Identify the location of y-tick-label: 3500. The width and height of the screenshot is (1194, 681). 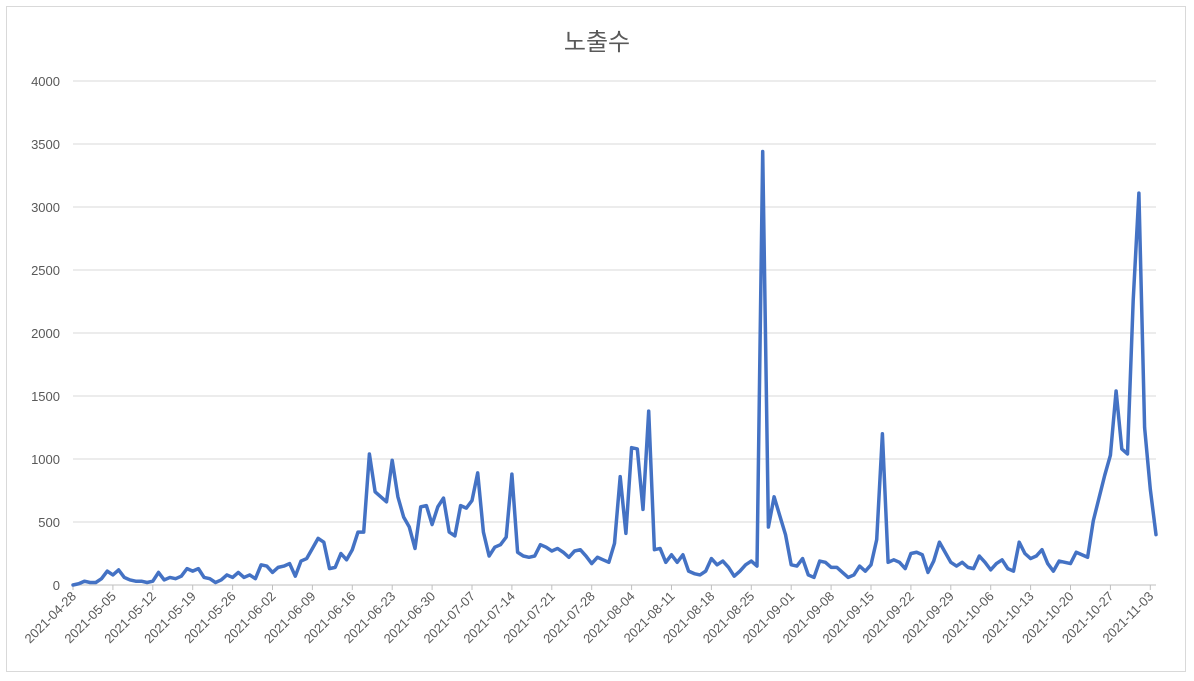
(45, 144).